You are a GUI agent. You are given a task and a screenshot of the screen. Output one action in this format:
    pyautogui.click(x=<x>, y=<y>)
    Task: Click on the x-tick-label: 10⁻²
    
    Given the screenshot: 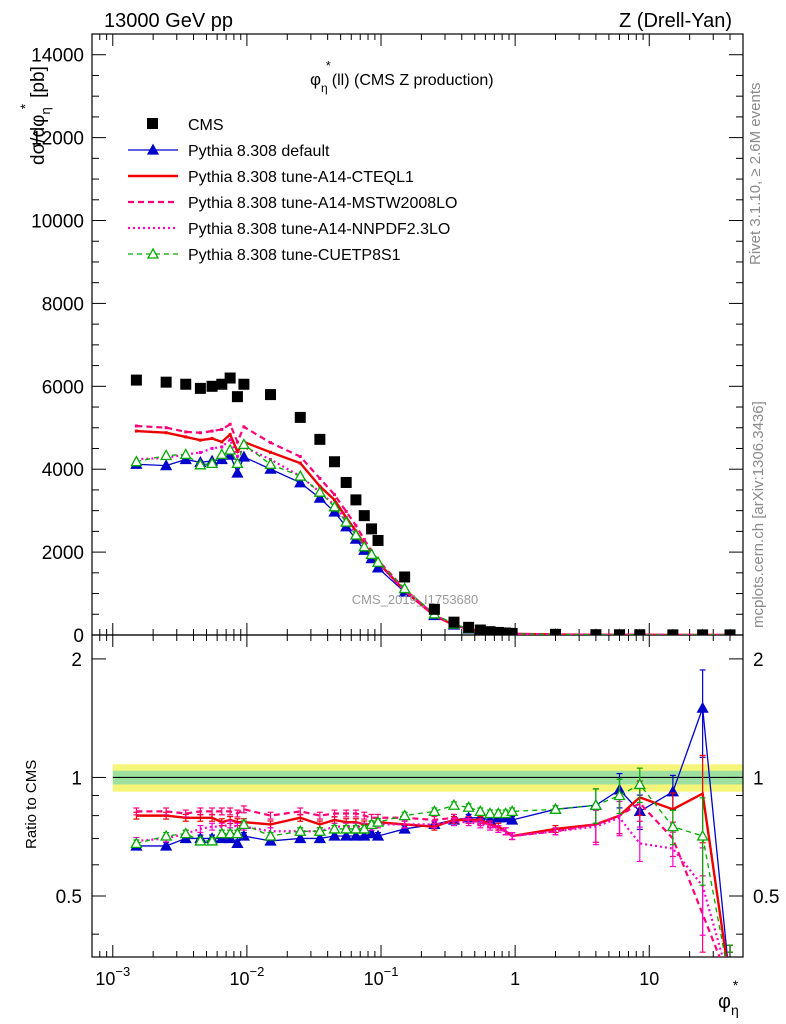 What is the action you would take?
    pyautogui.click(x=246, y=976)
    